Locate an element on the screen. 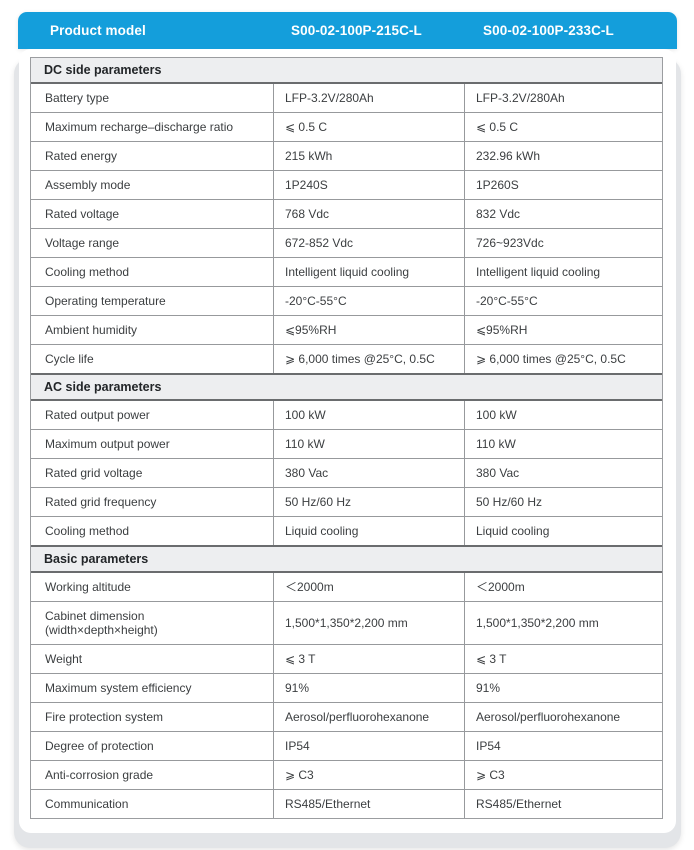 The image size is (694, 850). header-product-model-label: Product model is located at coordinates (98, 30).